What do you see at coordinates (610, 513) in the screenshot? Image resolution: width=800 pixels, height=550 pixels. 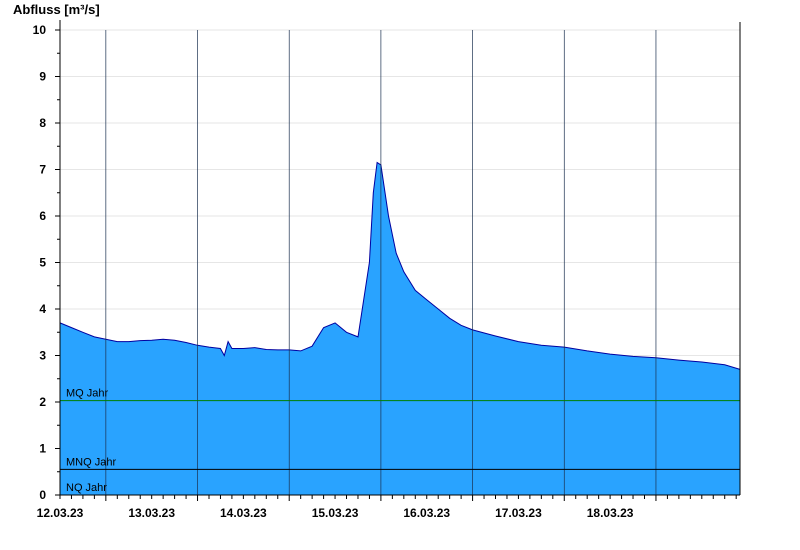 I see `x-tick-label: 18.03.23` at bounding box center [610, 513].